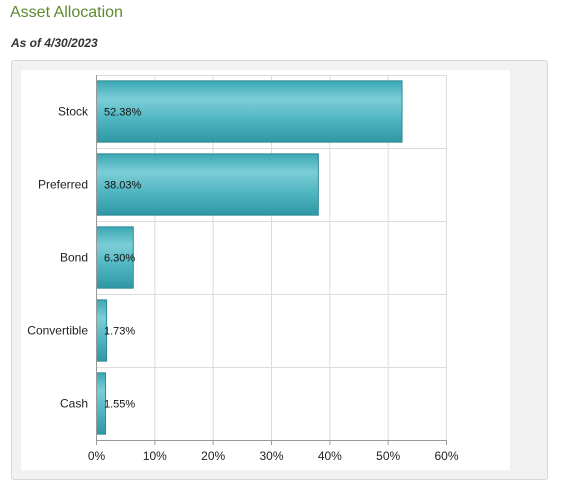 This screenshot has width=562, height=487. What do you see at coordinates (119, 405) in the screenshot?
I see `data-label: 1.55%` at bounding box center [119, 405].